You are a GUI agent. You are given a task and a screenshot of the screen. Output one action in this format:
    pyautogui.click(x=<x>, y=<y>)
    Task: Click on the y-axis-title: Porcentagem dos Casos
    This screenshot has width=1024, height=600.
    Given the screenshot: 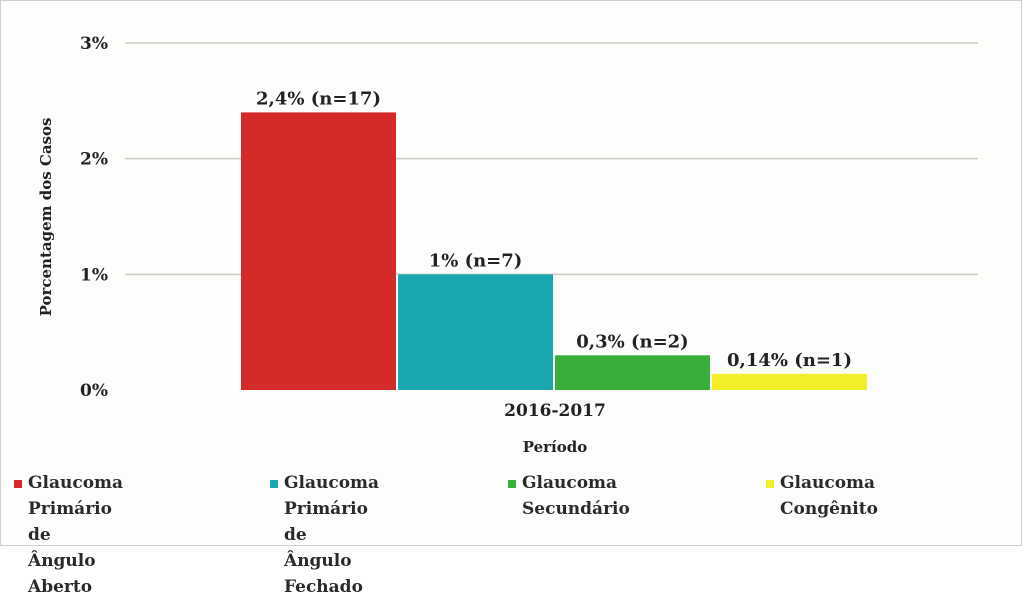 What is the action you would take?
    pyautogui.click(x=46, y=217)
    